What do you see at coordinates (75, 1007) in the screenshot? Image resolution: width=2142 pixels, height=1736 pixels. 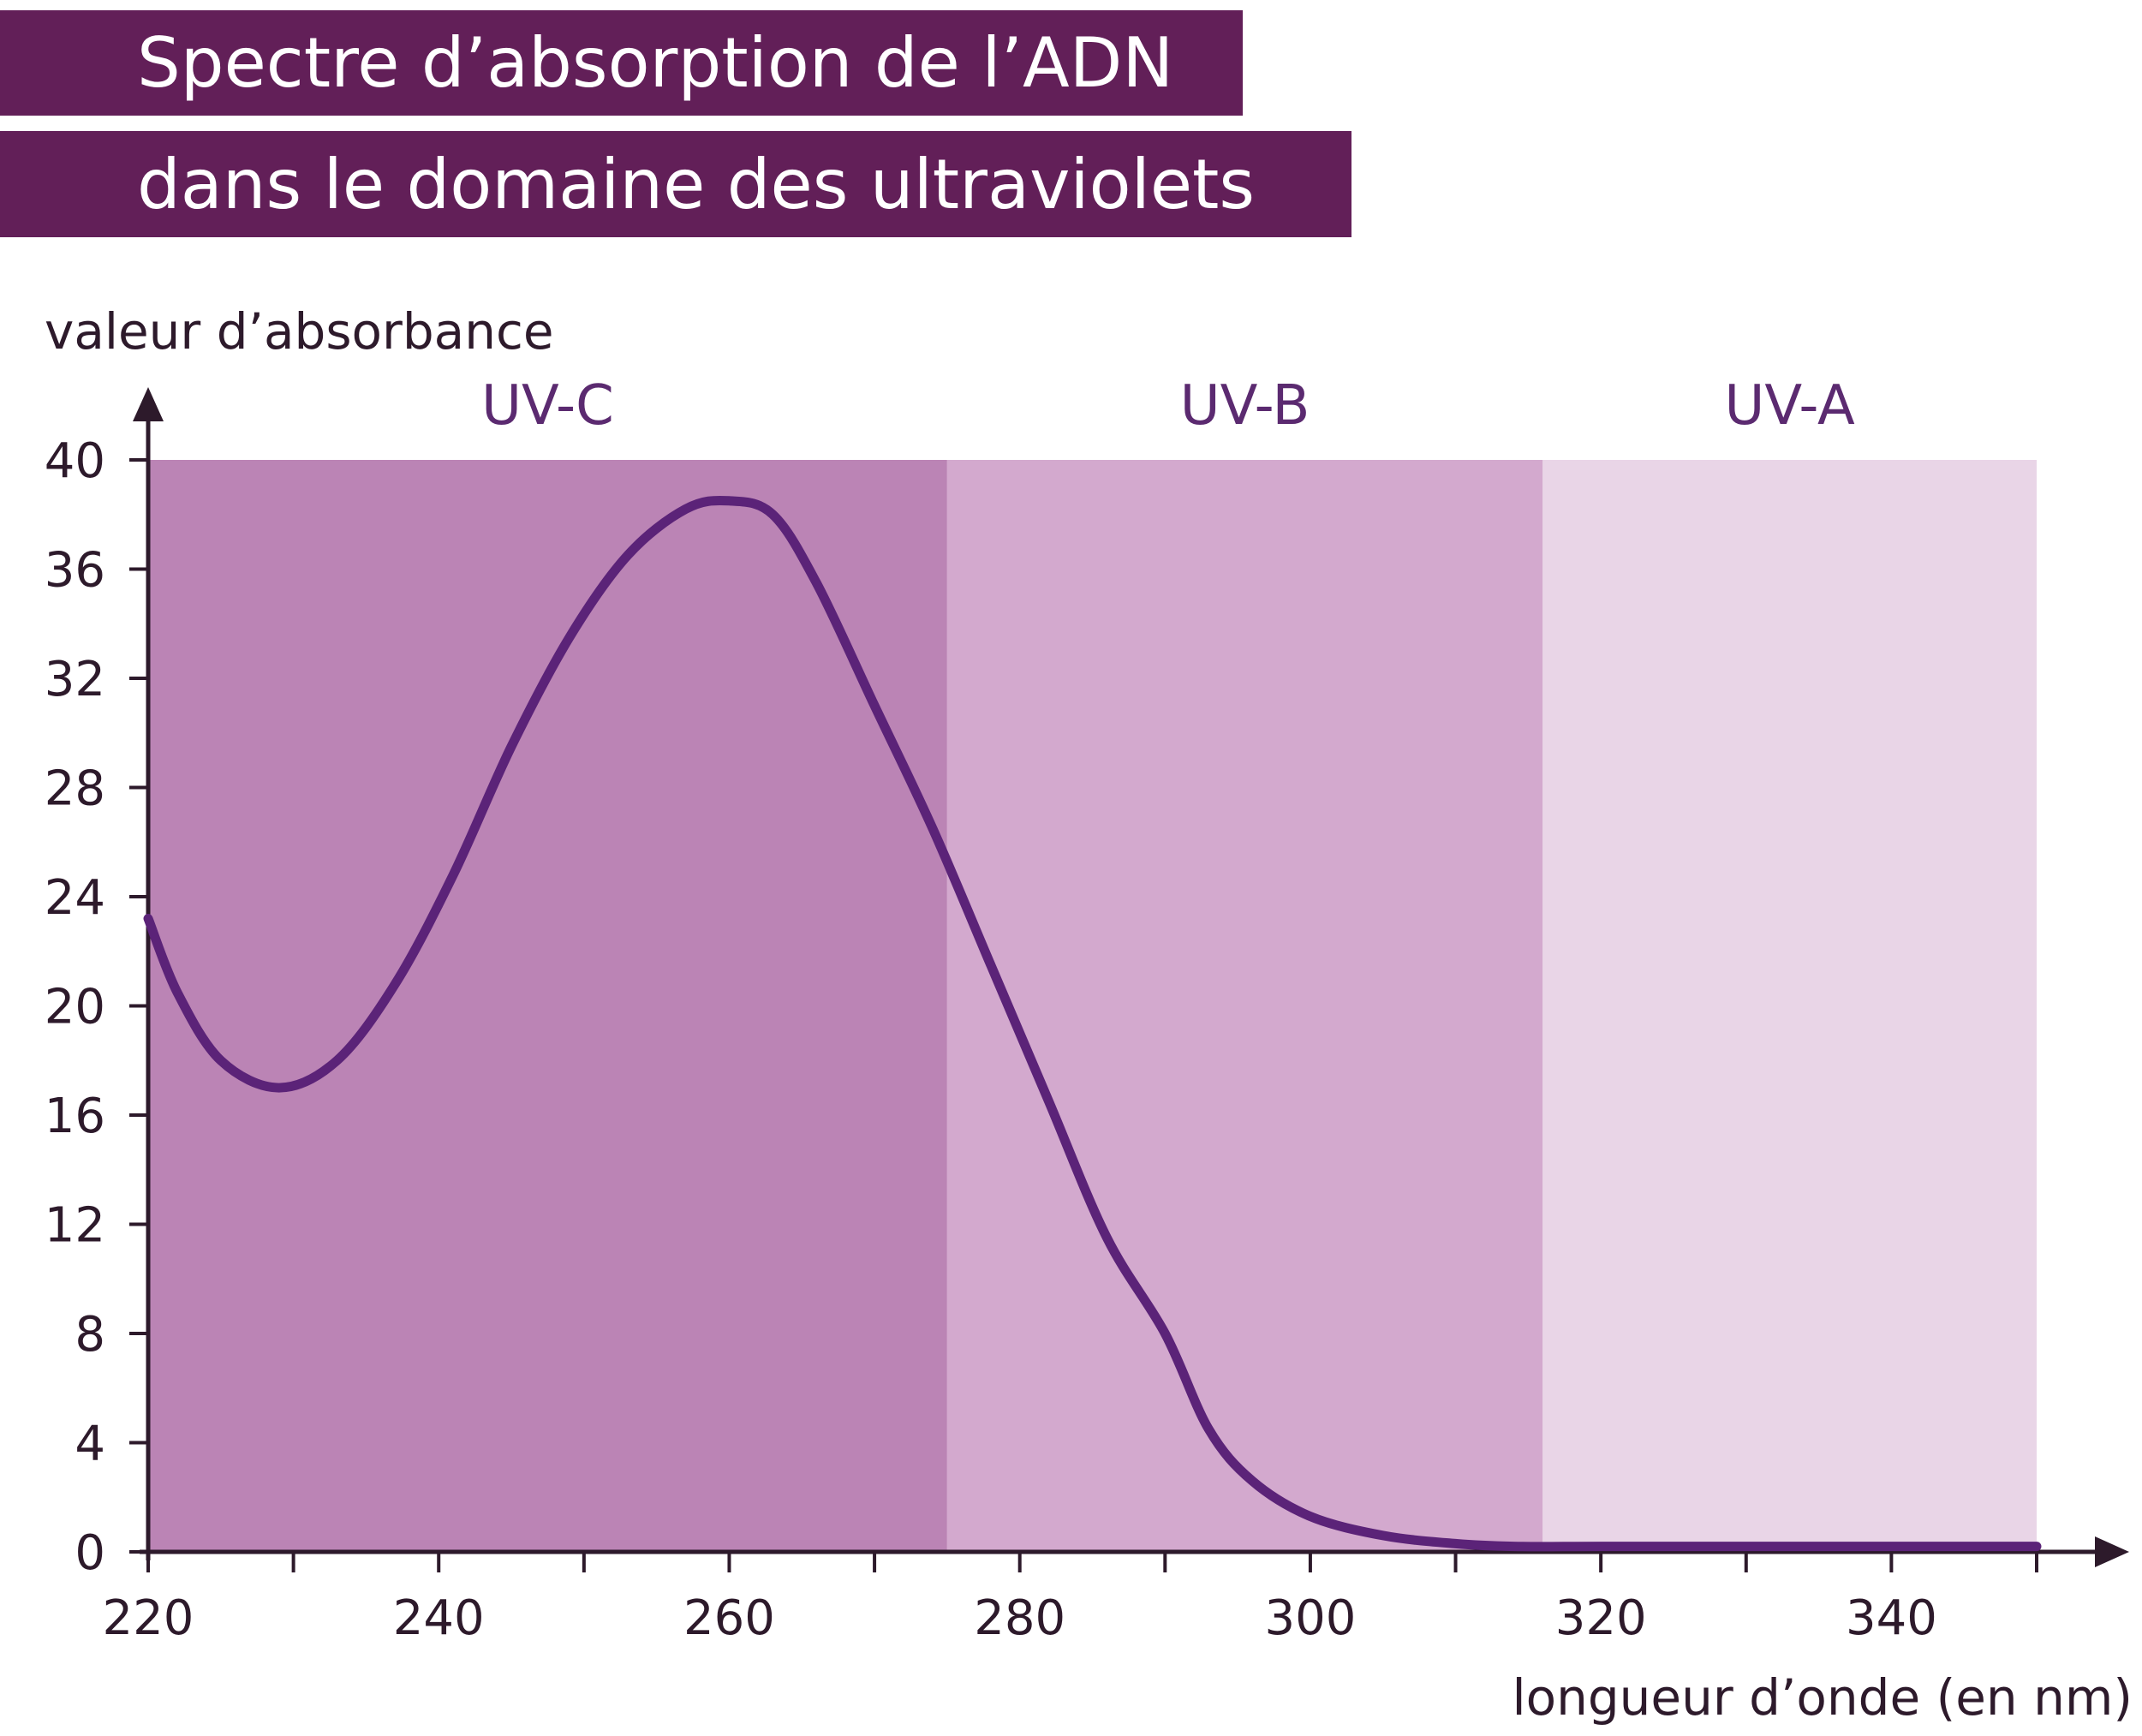 I see `y-tick-label: 20` at bounding box center [75, 1007].